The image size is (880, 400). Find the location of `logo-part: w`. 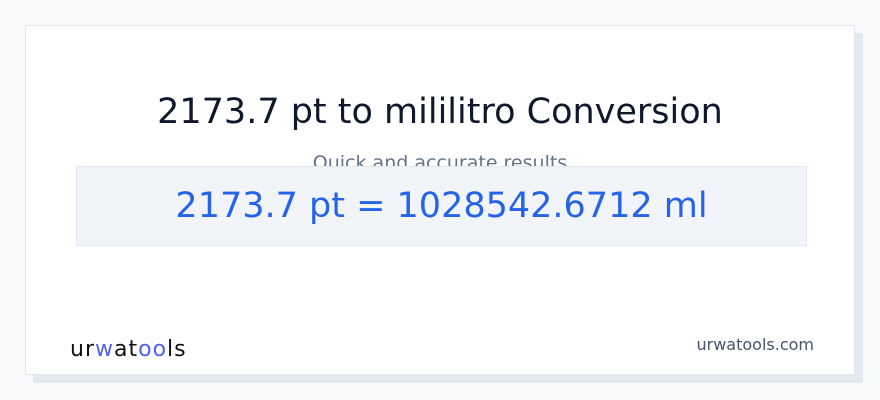

logo-part: w is located at coordinates (104, 349).